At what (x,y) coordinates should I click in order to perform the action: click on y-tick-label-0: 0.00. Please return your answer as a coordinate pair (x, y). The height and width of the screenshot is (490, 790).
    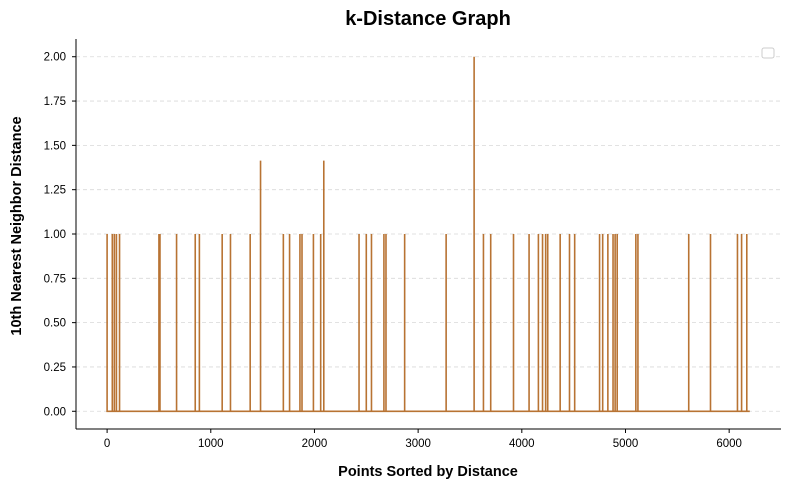
    Looking at the image, I should click on (55, 412).